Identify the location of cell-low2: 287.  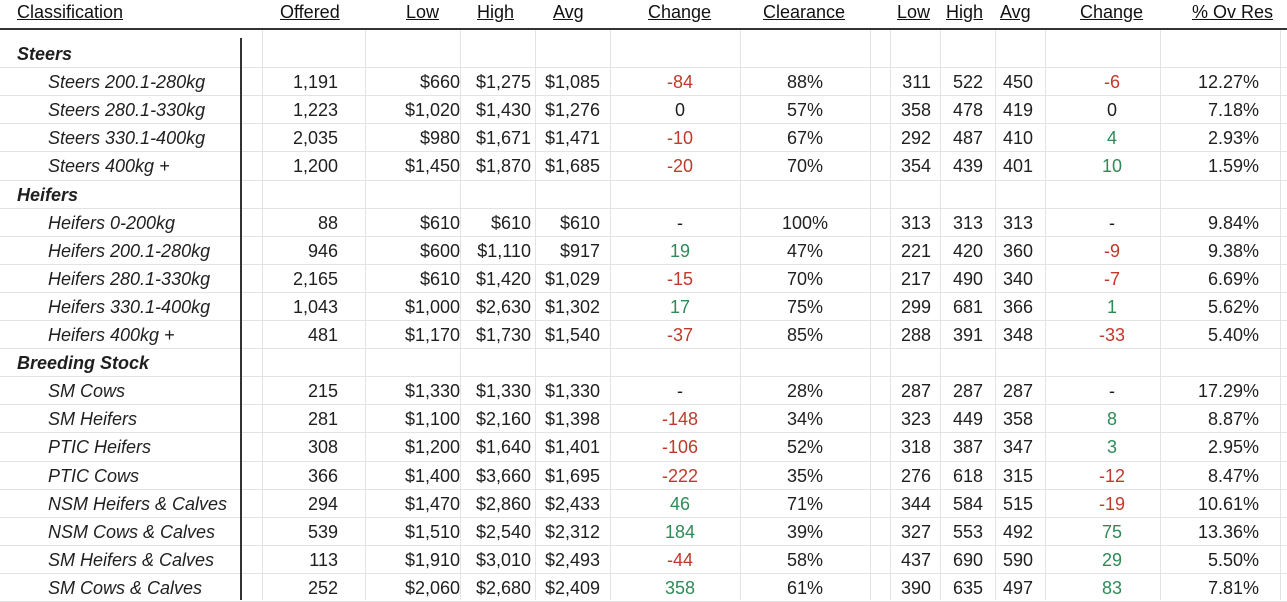
(915, 391).